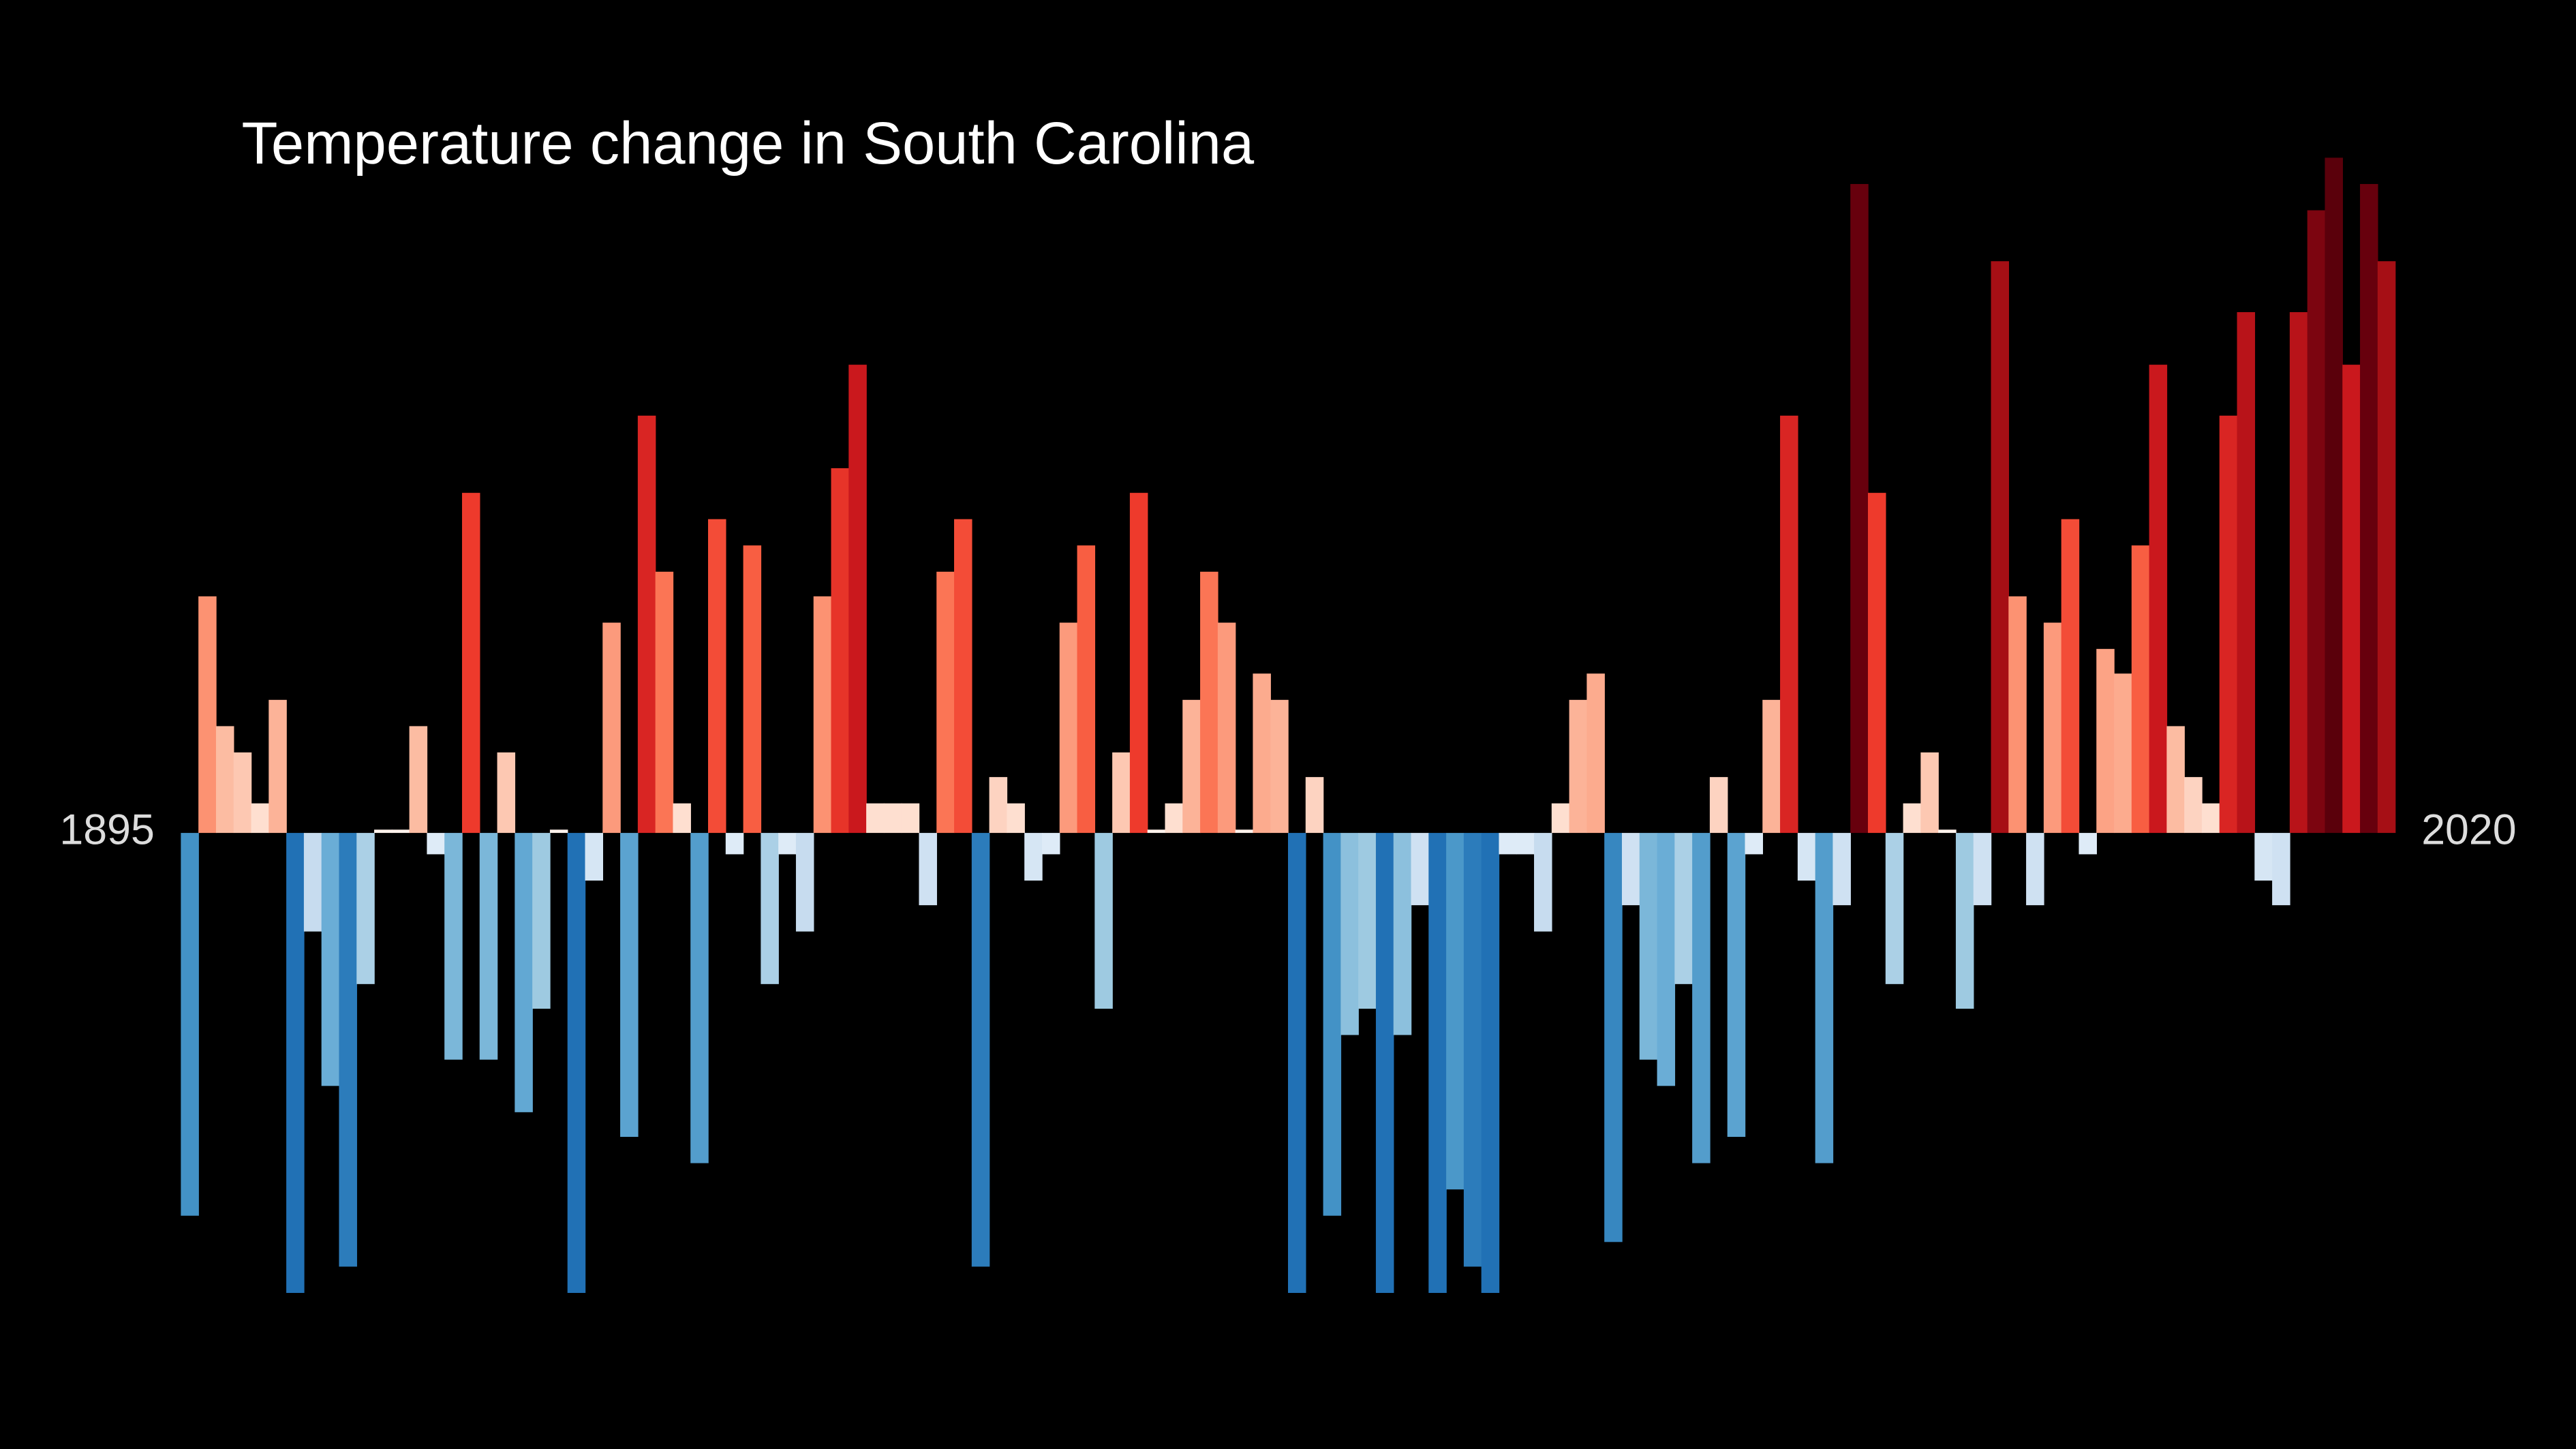  Describe the element at coordinates (107, 830) in the screenshot. I see `x-tick-label: 1895` at that location.